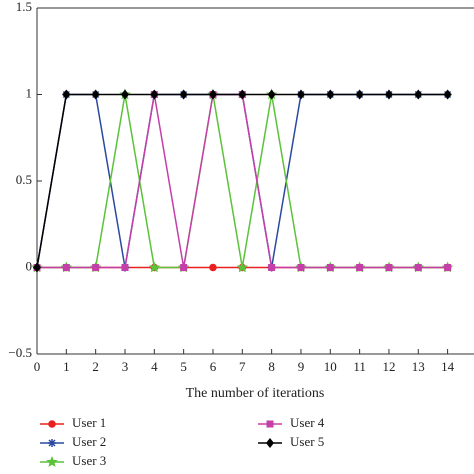 Image resolution: width=474 pixels, height=474 pixels. Describe the element at coordinates (89, 460) in the screenshot. I see `legend-label: User 3` at that location.